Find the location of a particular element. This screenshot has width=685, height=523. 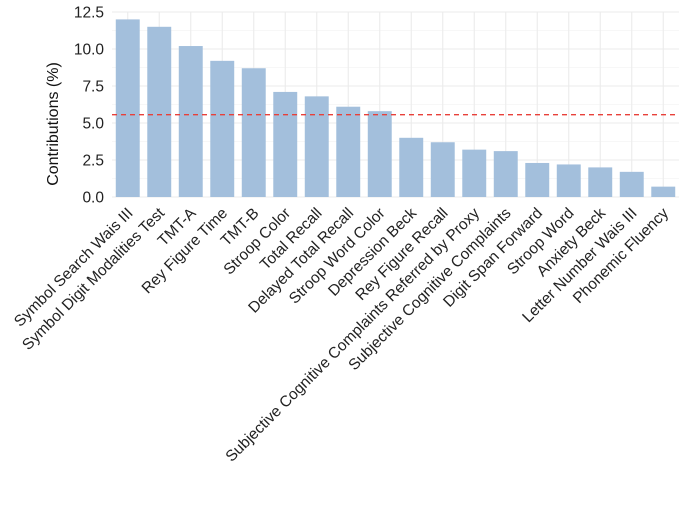

bar-stroop-word is located at coordinates (568, 180).